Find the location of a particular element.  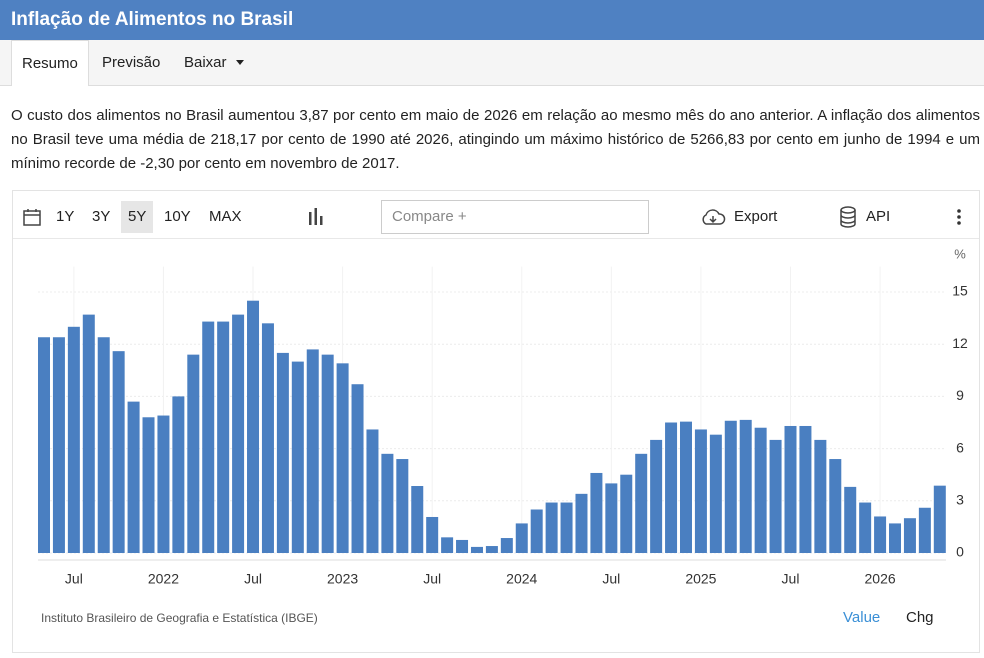

export-icon is located at coordinates (714, 217).